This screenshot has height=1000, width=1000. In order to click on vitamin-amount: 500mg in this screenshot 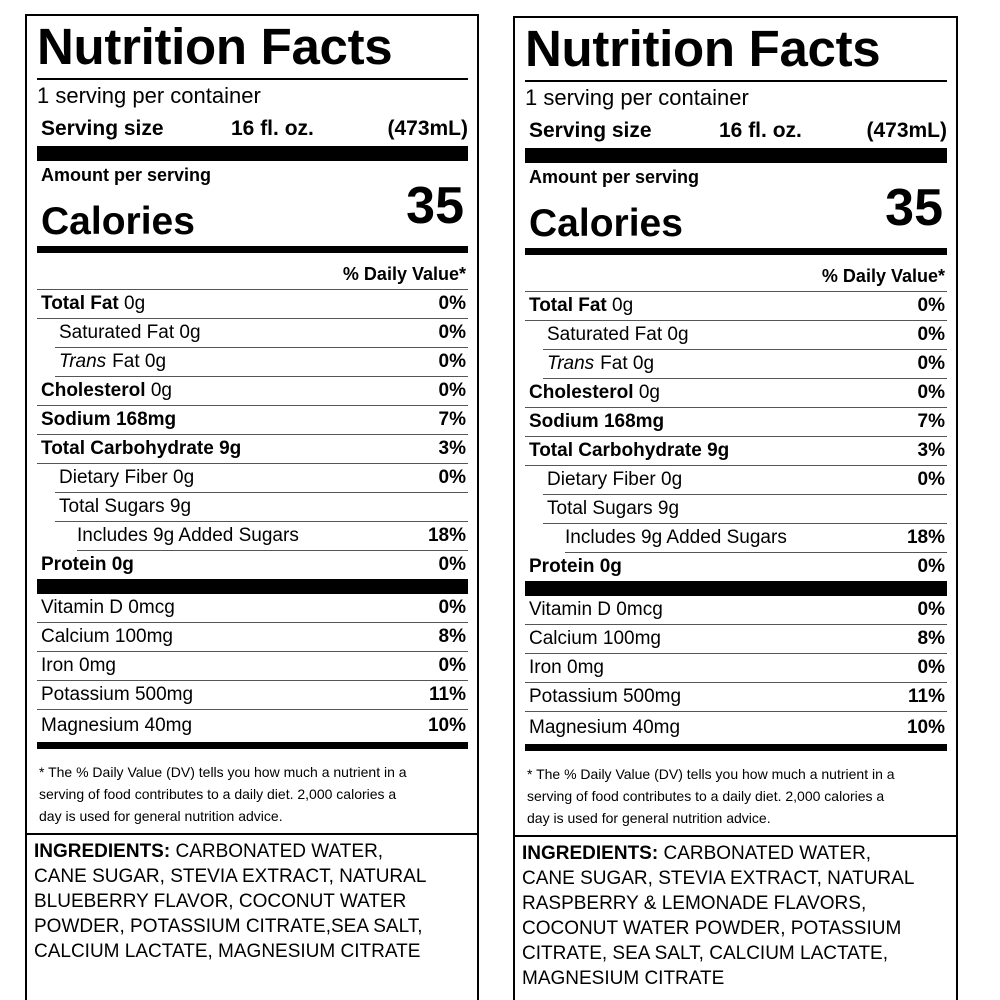, I will do `click(164, 694)`.